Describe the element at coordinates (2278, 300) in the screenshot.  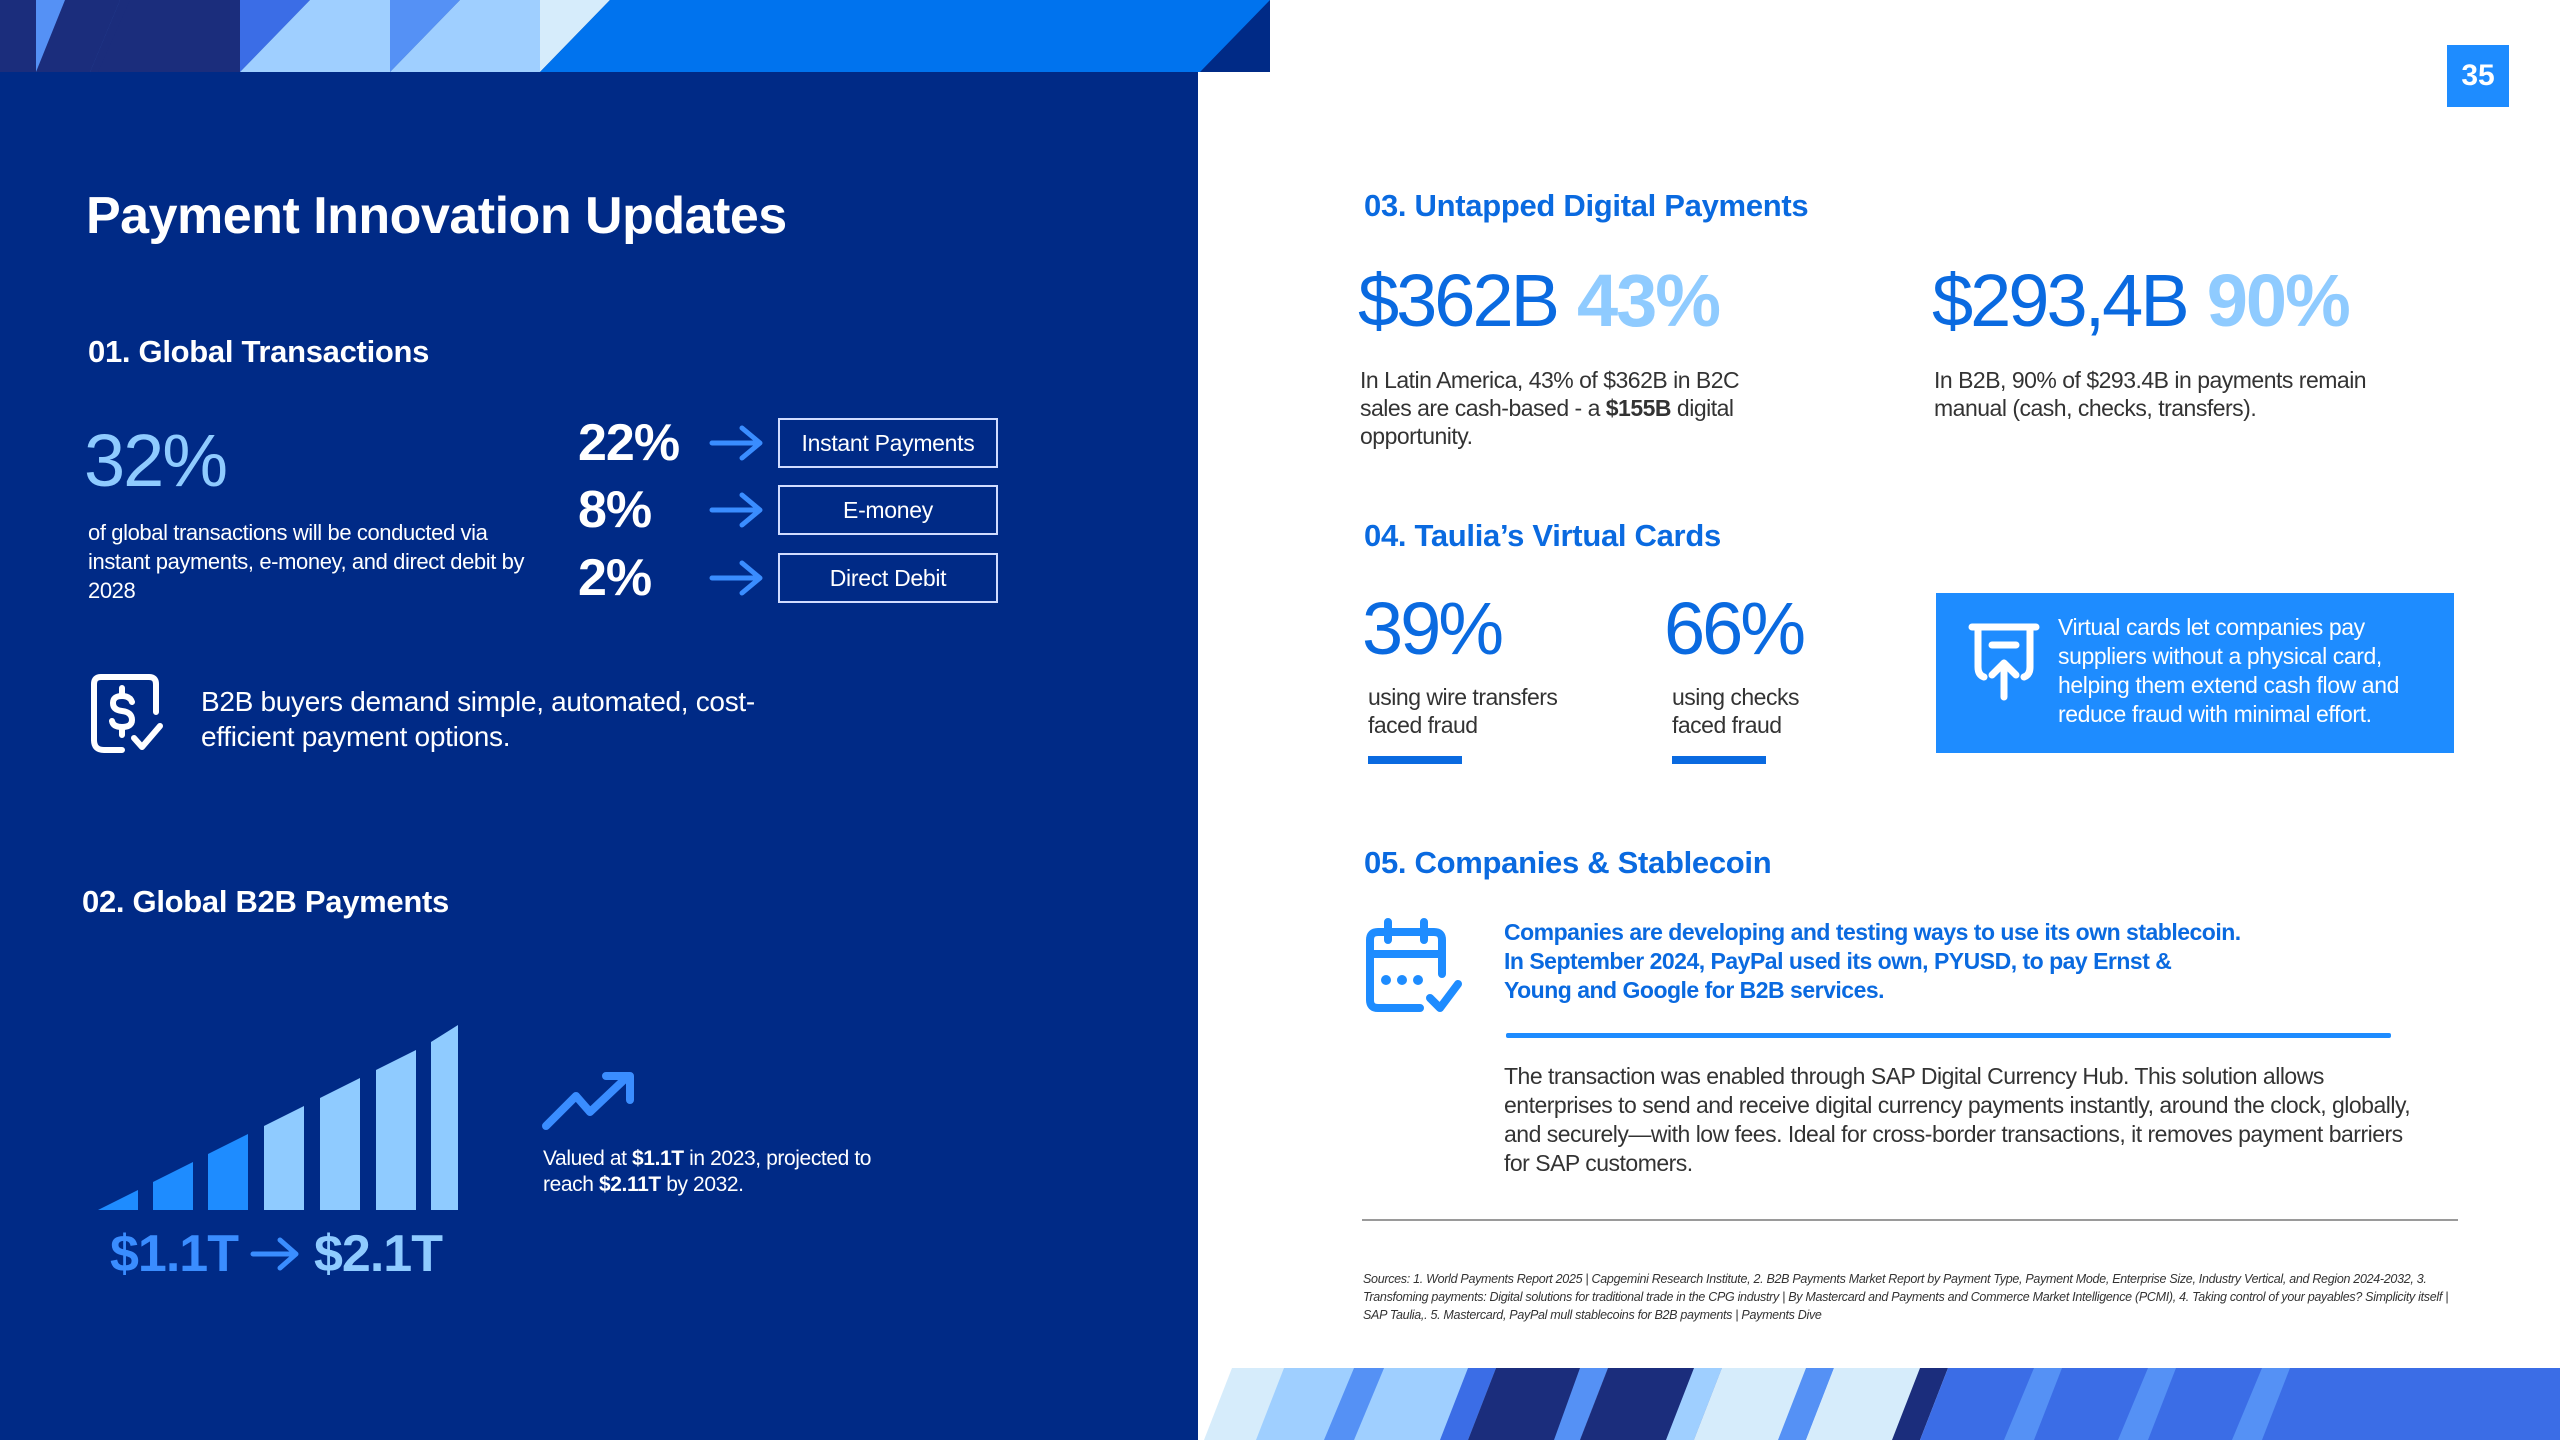
I see `stat-pct: 90%` at that location.